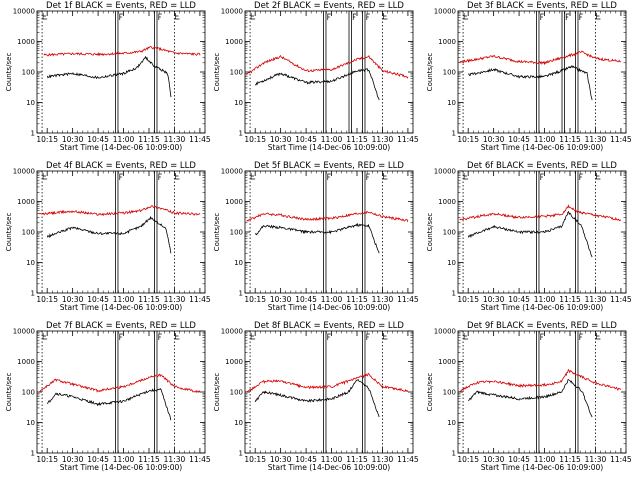 The height and width of the screenshot is (480, 640). Describe the element at coordinates (542, 166) in the screenshot. I see `panel-title: Det 6f BLACK = Events, RED = LLD` at that location.